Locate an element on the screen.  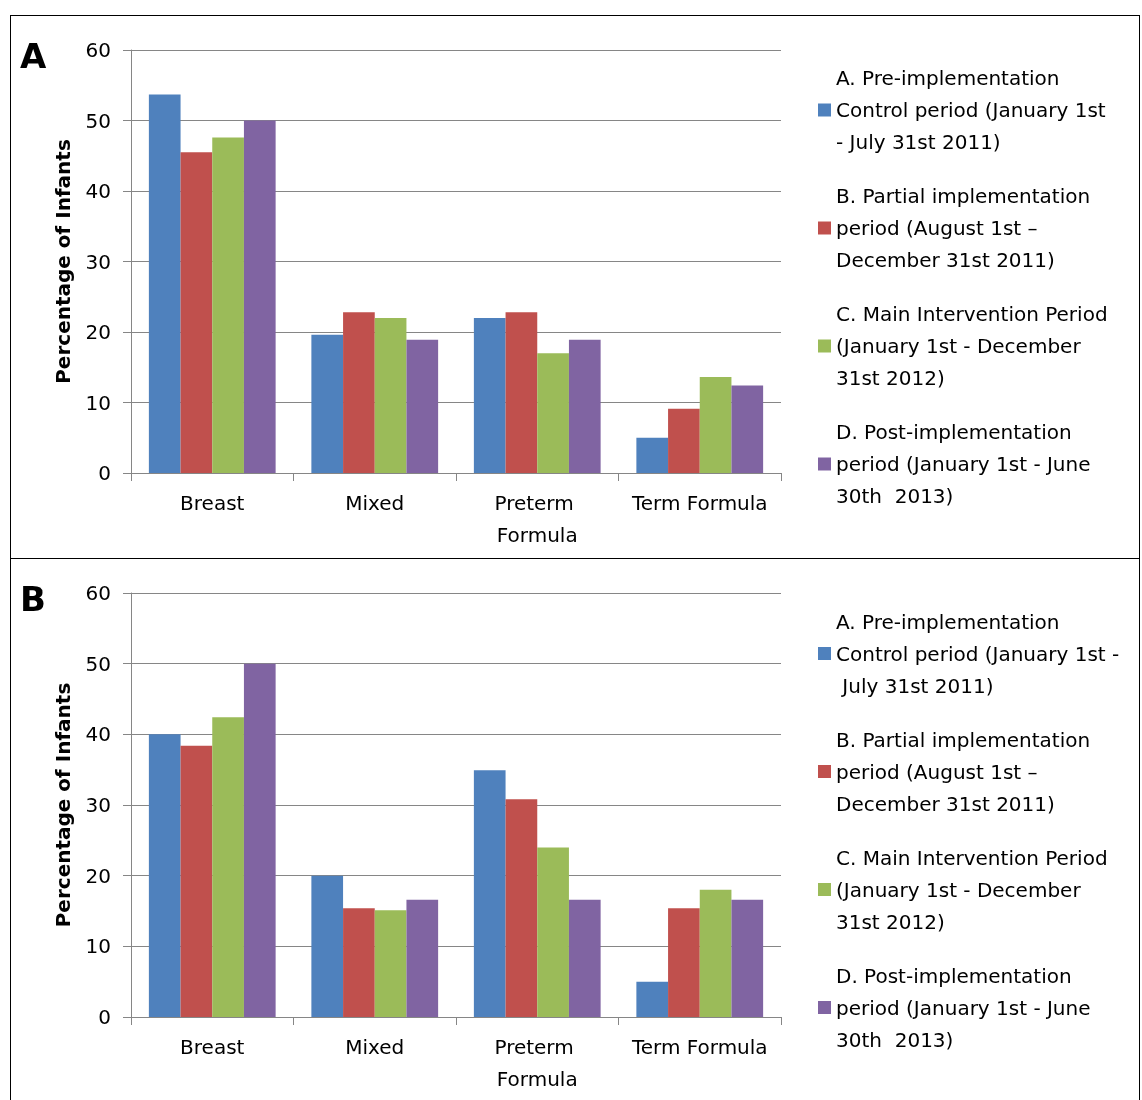
chart-title: A is located at coordinates (33, 56).